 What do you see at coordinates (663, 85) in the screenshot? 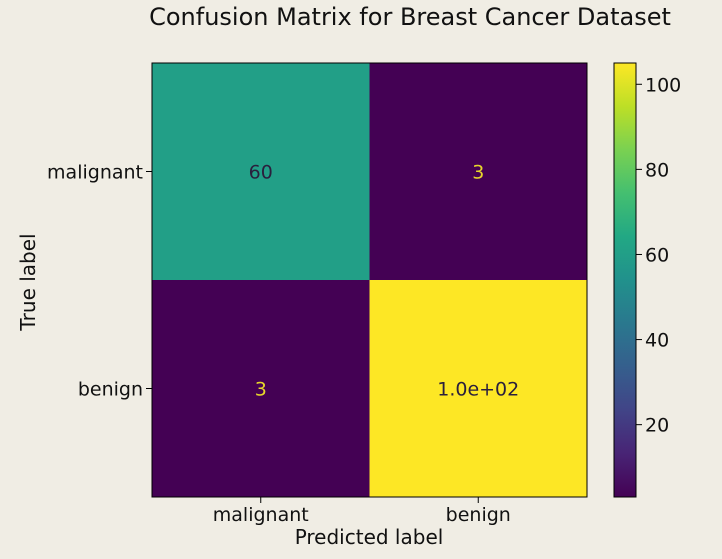
I see `colorbar-tick-label: 100` at bounding box center [663, 85].